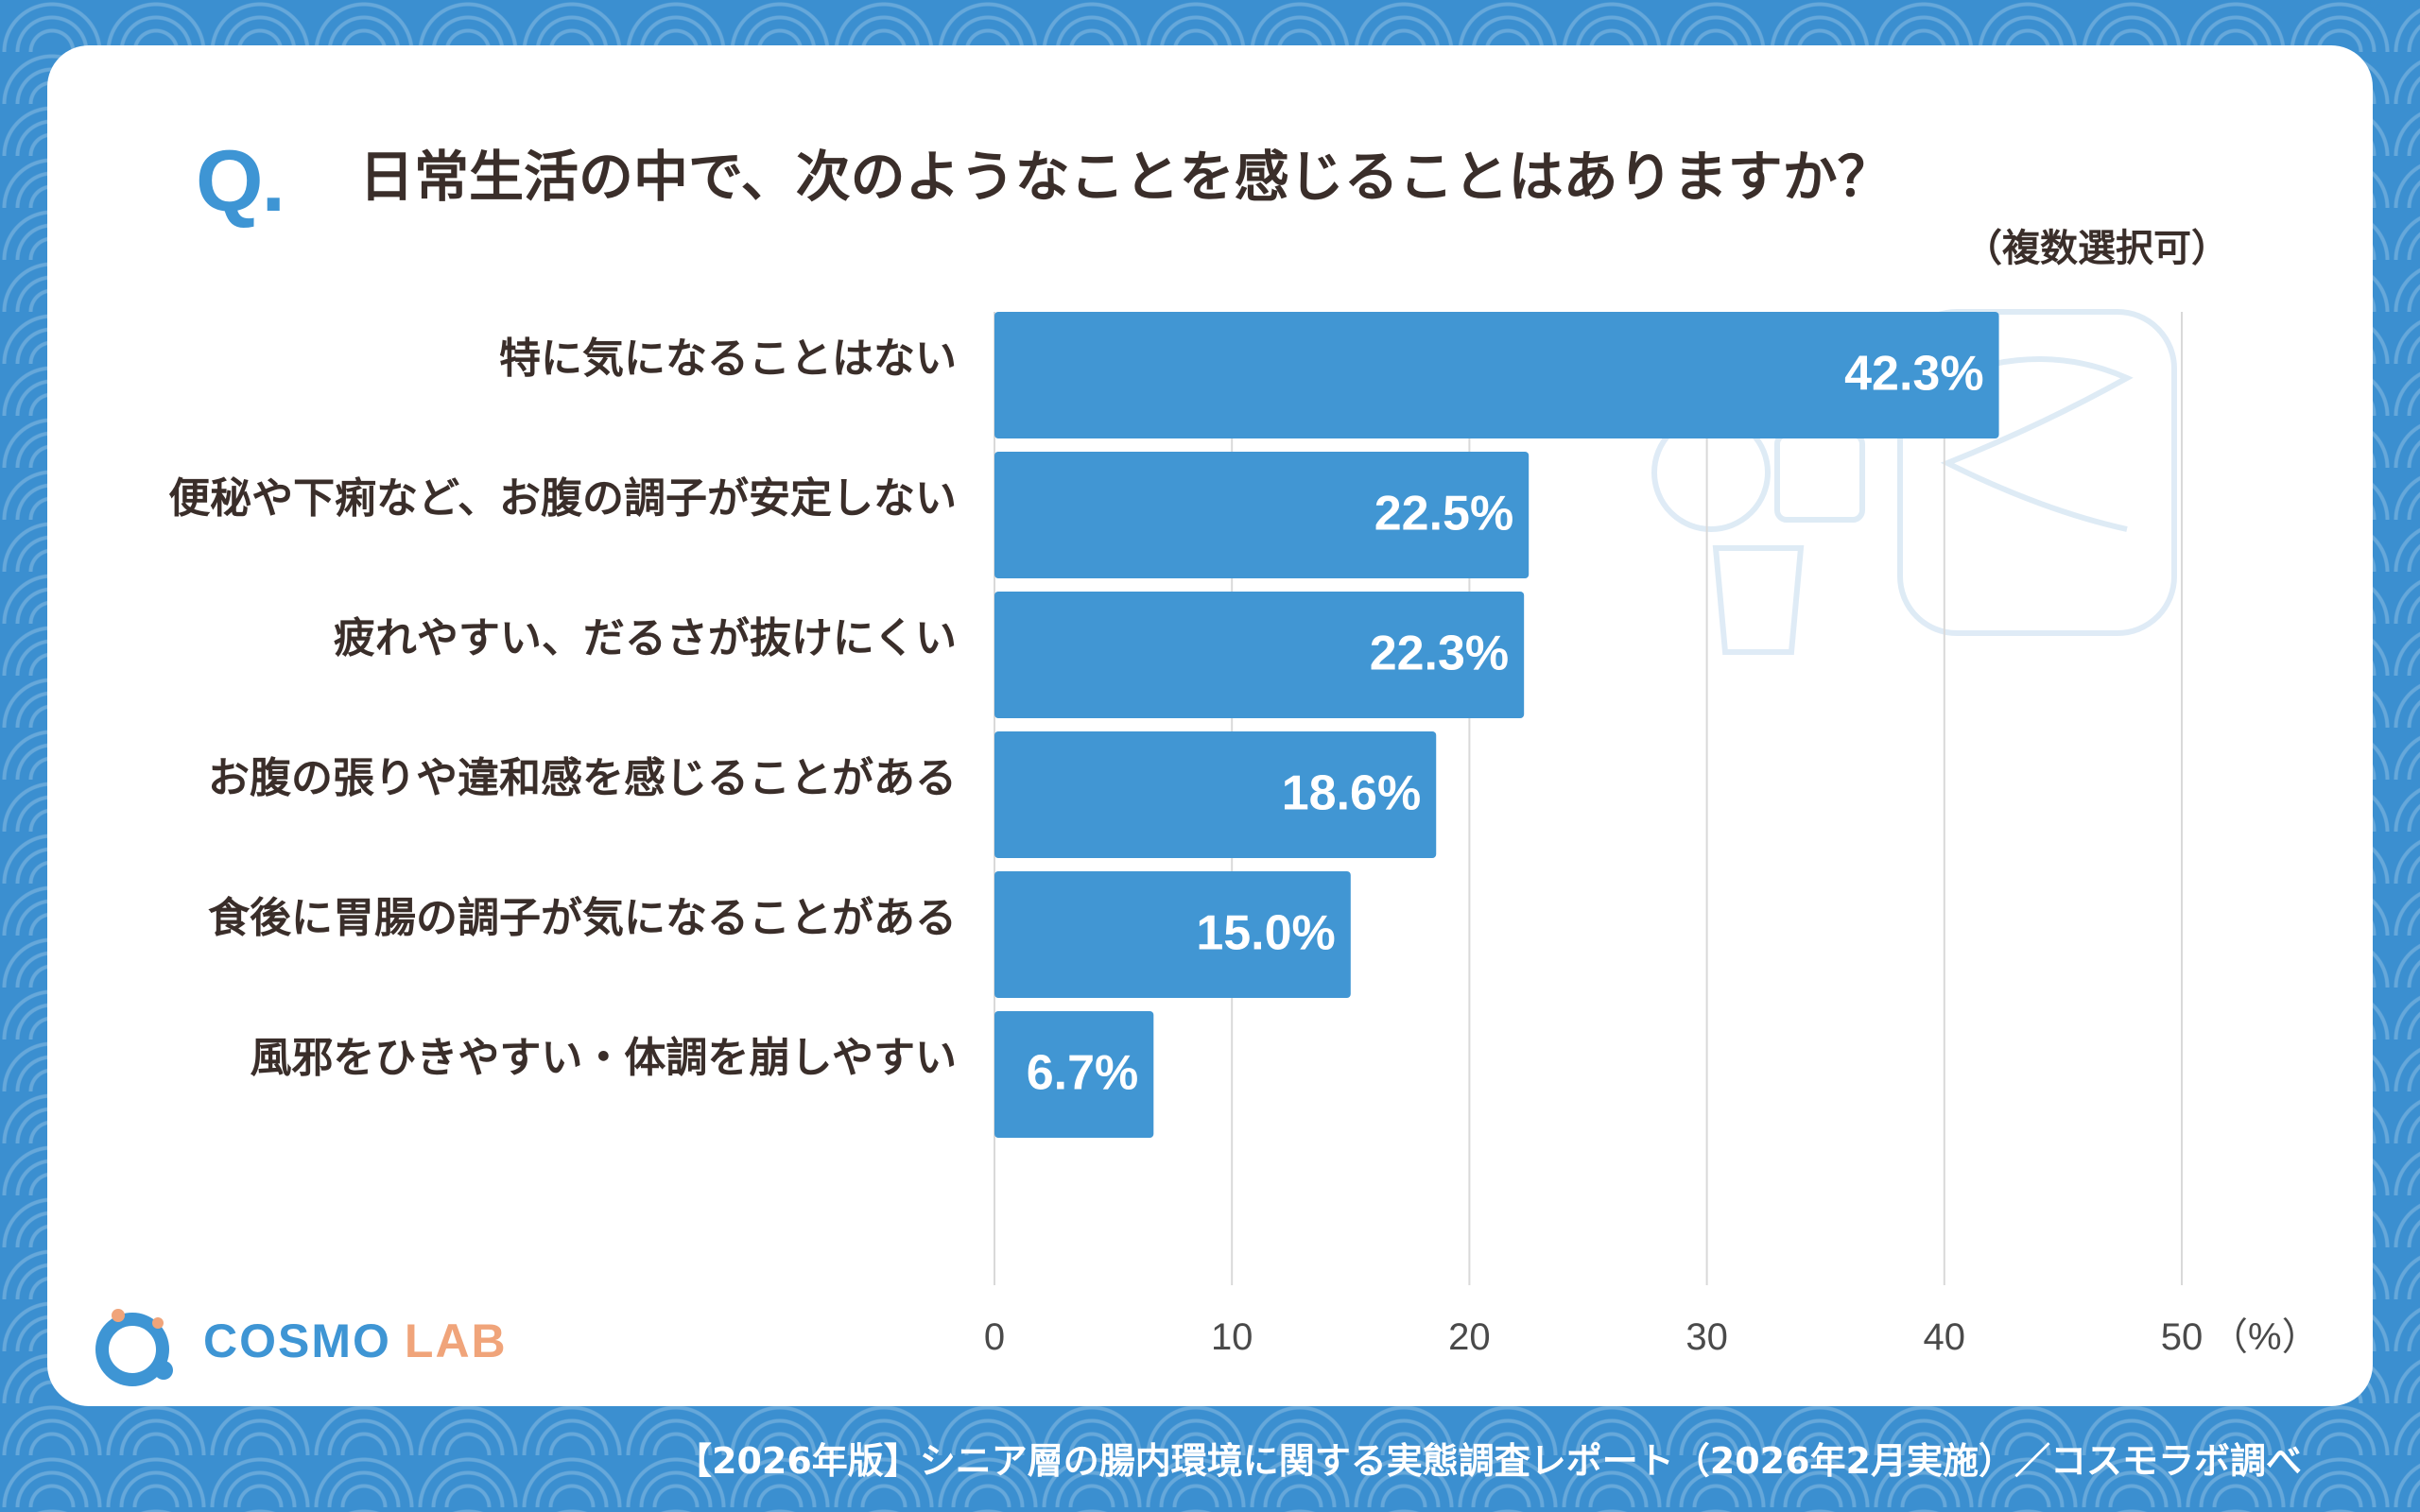 The image size is (2420, 1512). What do you see at coordinates (1126, 177) in the screenshot?
I see `chart-title: 日常生活の中で、次のようなことを感じることはありますか？` at bounding box center [1126, 177].